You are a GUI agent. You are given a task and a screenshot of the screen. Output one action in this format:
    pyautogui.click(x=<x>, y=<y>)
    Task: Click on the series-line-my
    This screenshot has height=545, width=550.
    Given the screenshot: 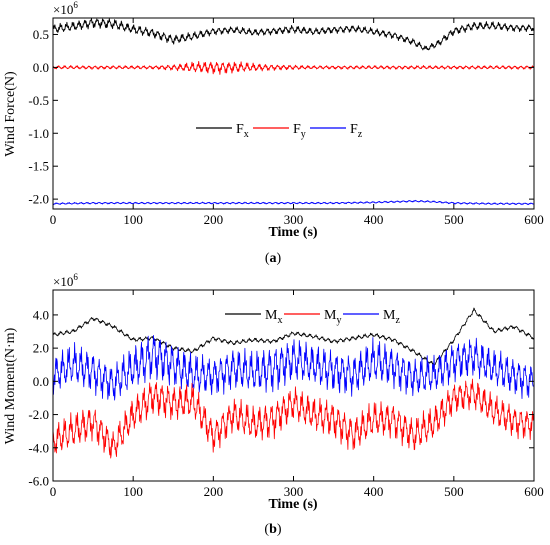 What is the action you would take?
    pyautogui.click(x=293, y=418)
    